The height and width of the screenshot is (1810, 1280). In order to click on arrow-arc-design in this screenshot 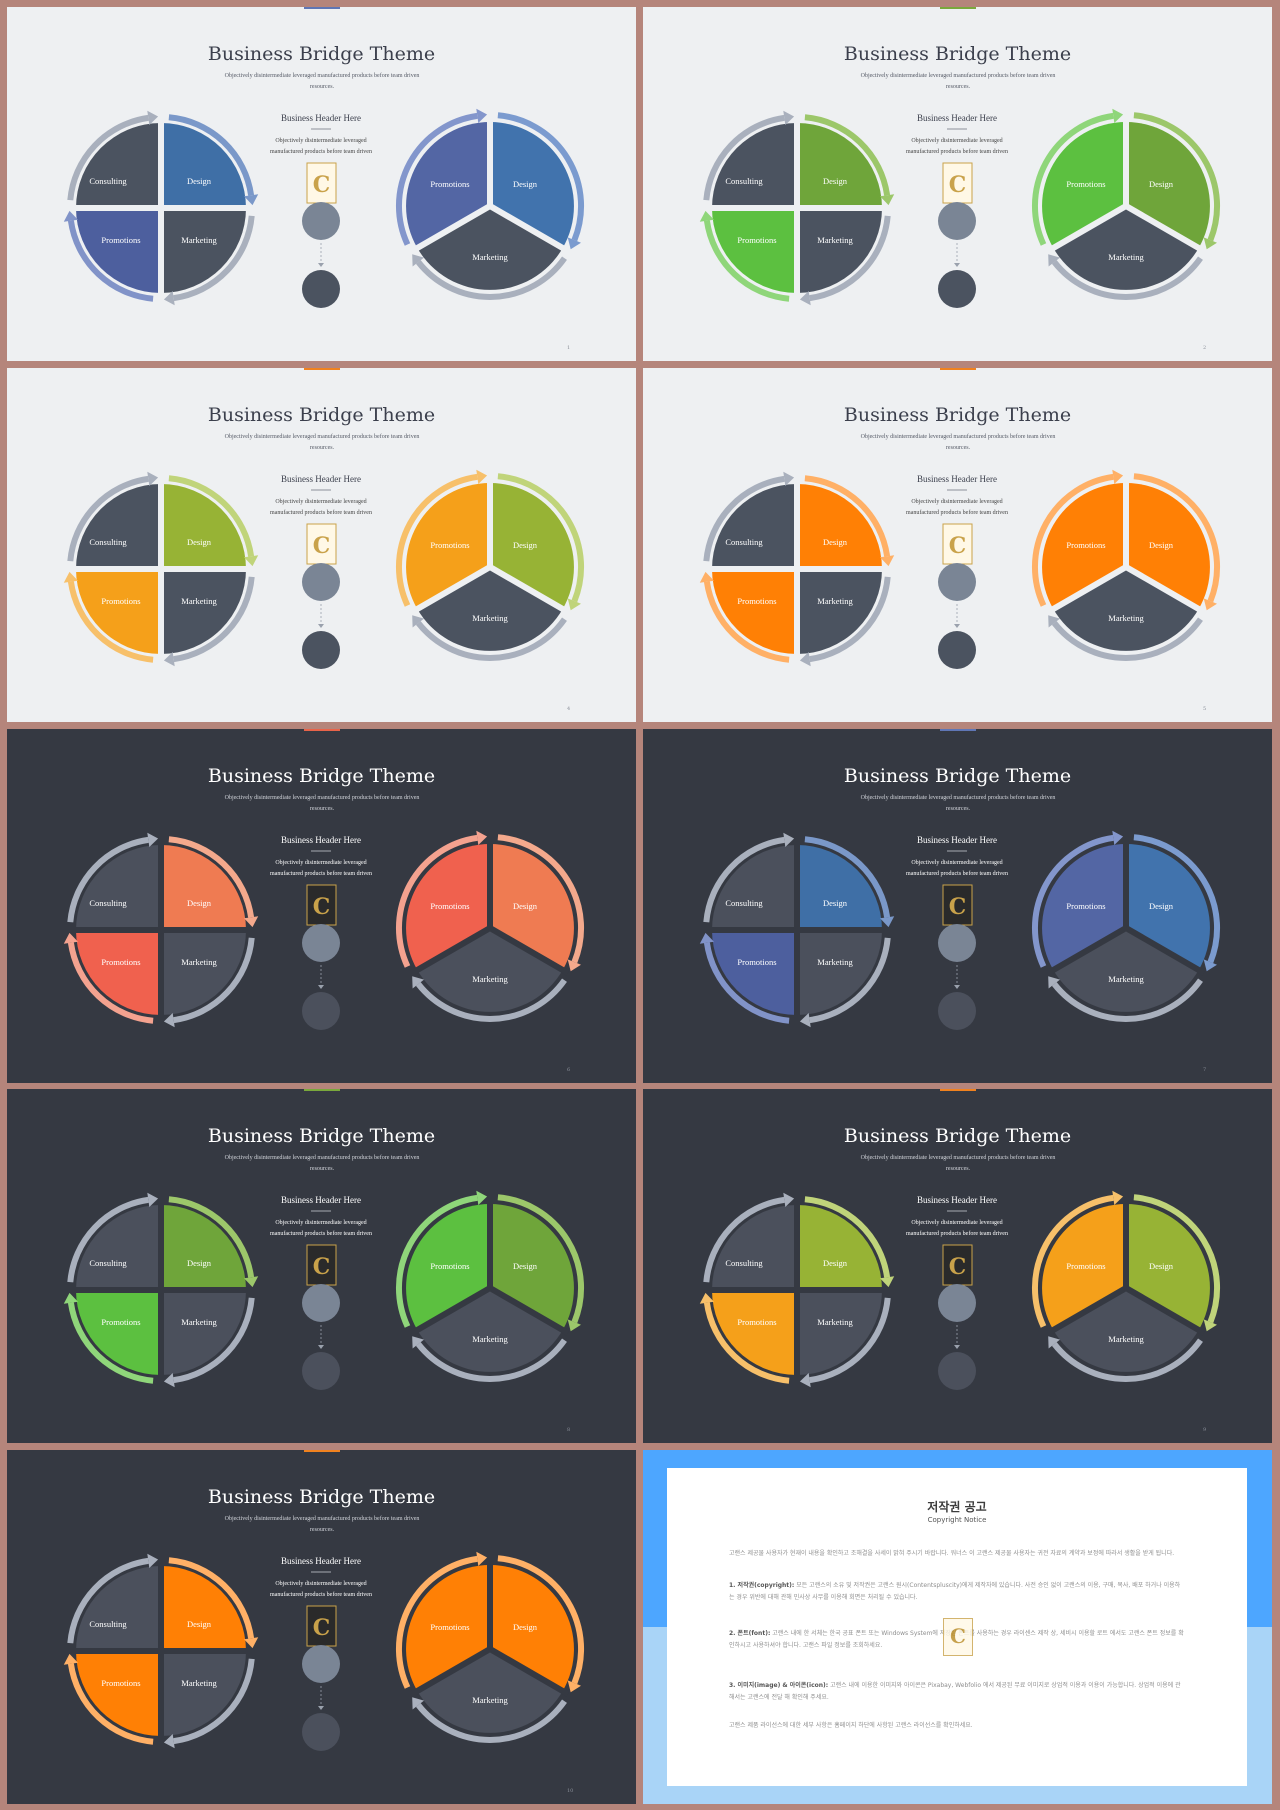, I will do `click(211, 877)`.